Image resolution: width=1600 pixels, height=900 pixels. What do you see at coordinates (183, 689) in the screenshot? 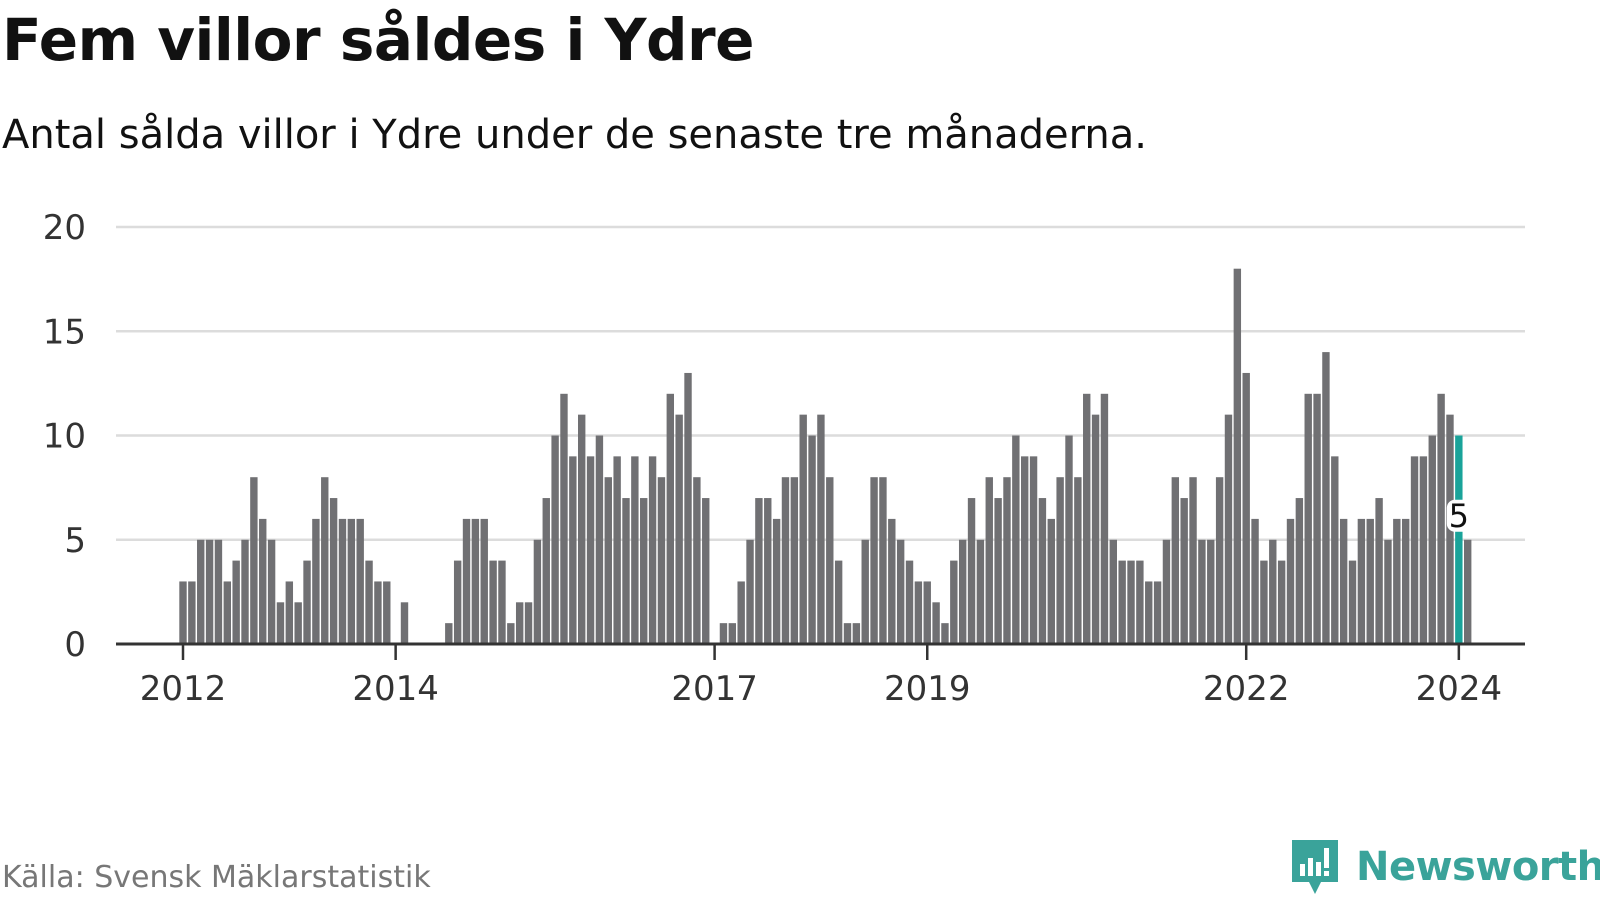
I see `x-tick-label: 2012` at bounding box center [183, 689].